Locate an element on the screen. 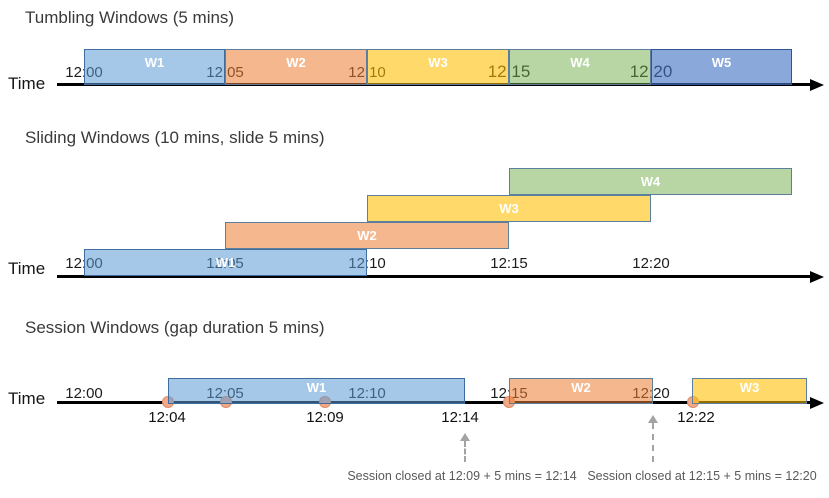 Image resolution: width=829 pixels, height=498 pixels. window-bar-sliding-w3 is located at coordinates (509, 208).